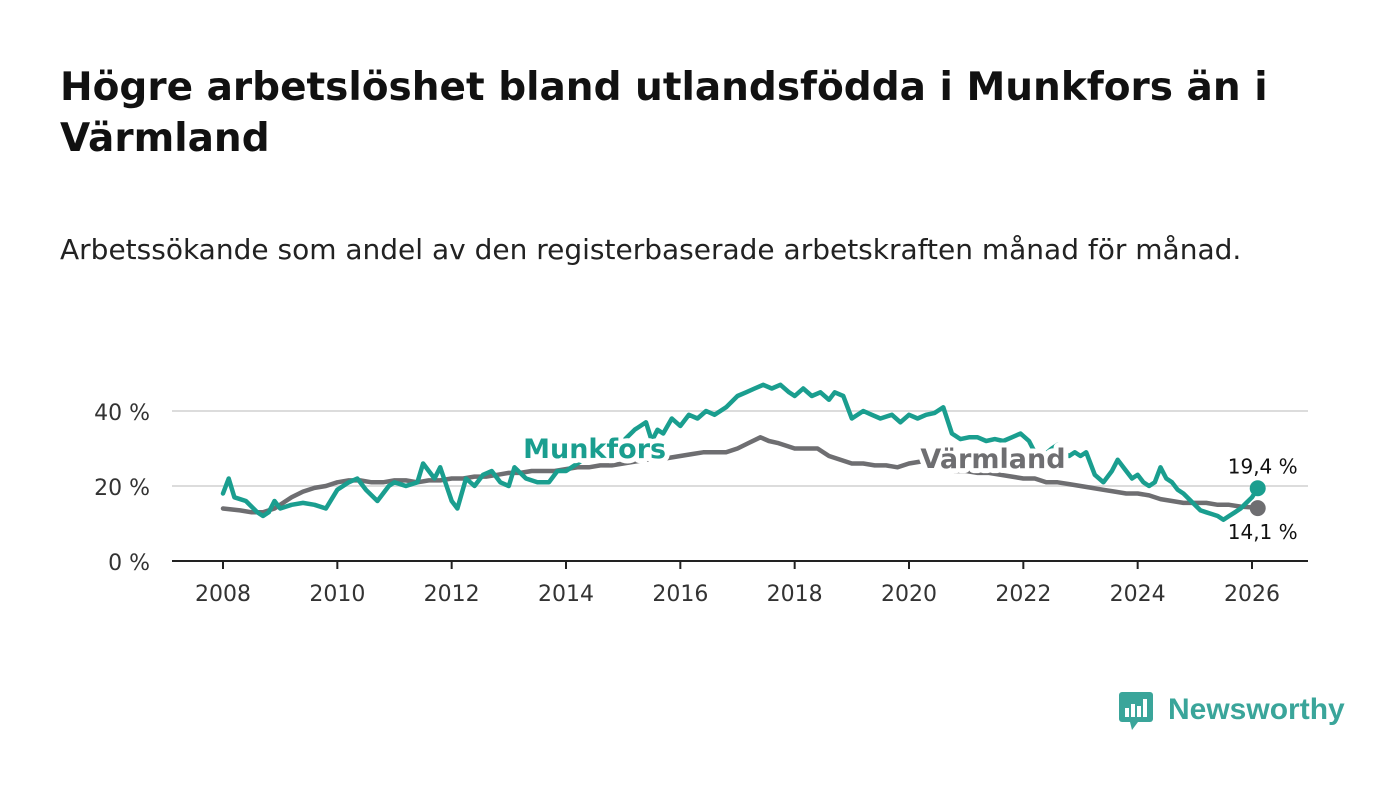  I want to click on x-tick-label: 2024, so click(1138, 594).